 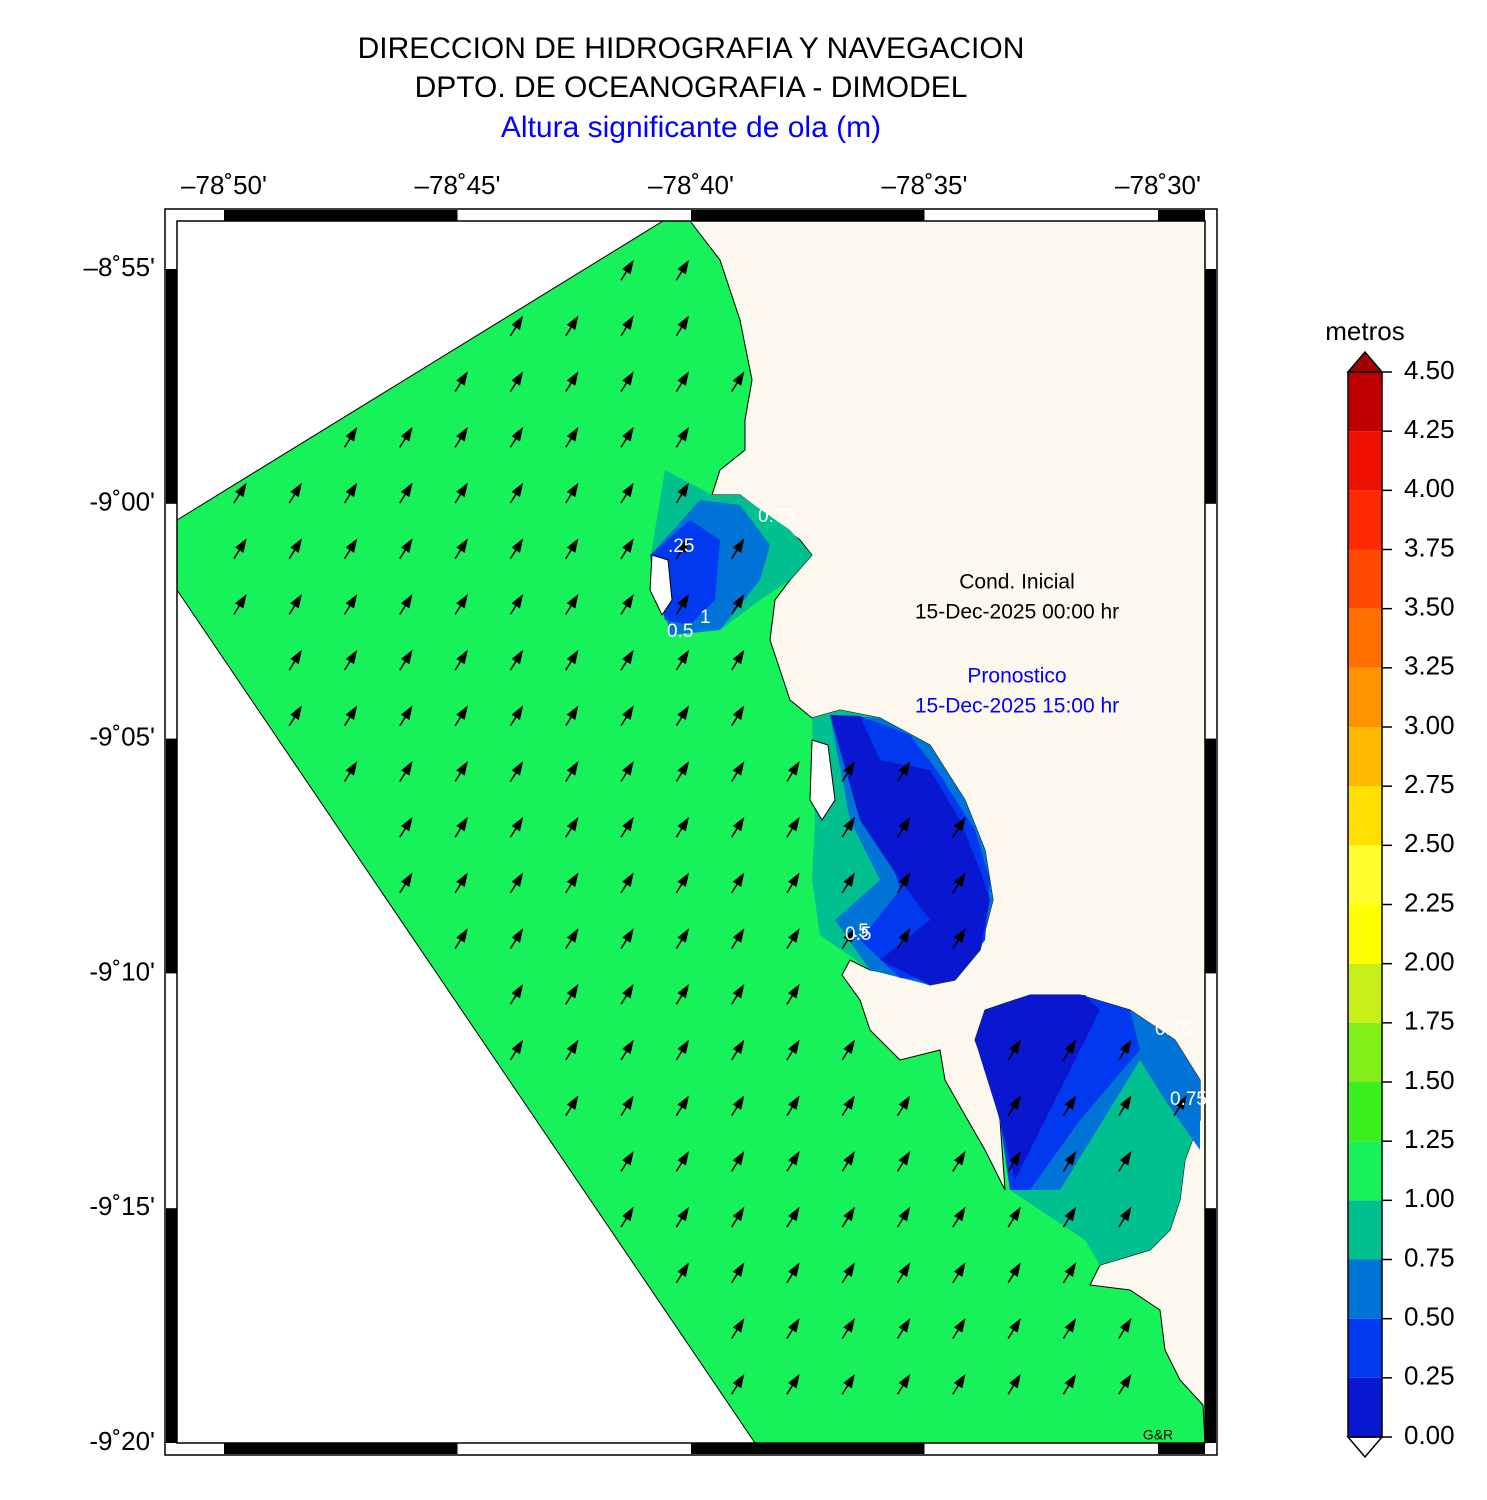 I want to click on lat-tick-label: –8˚55', so click(x=119, y=267).